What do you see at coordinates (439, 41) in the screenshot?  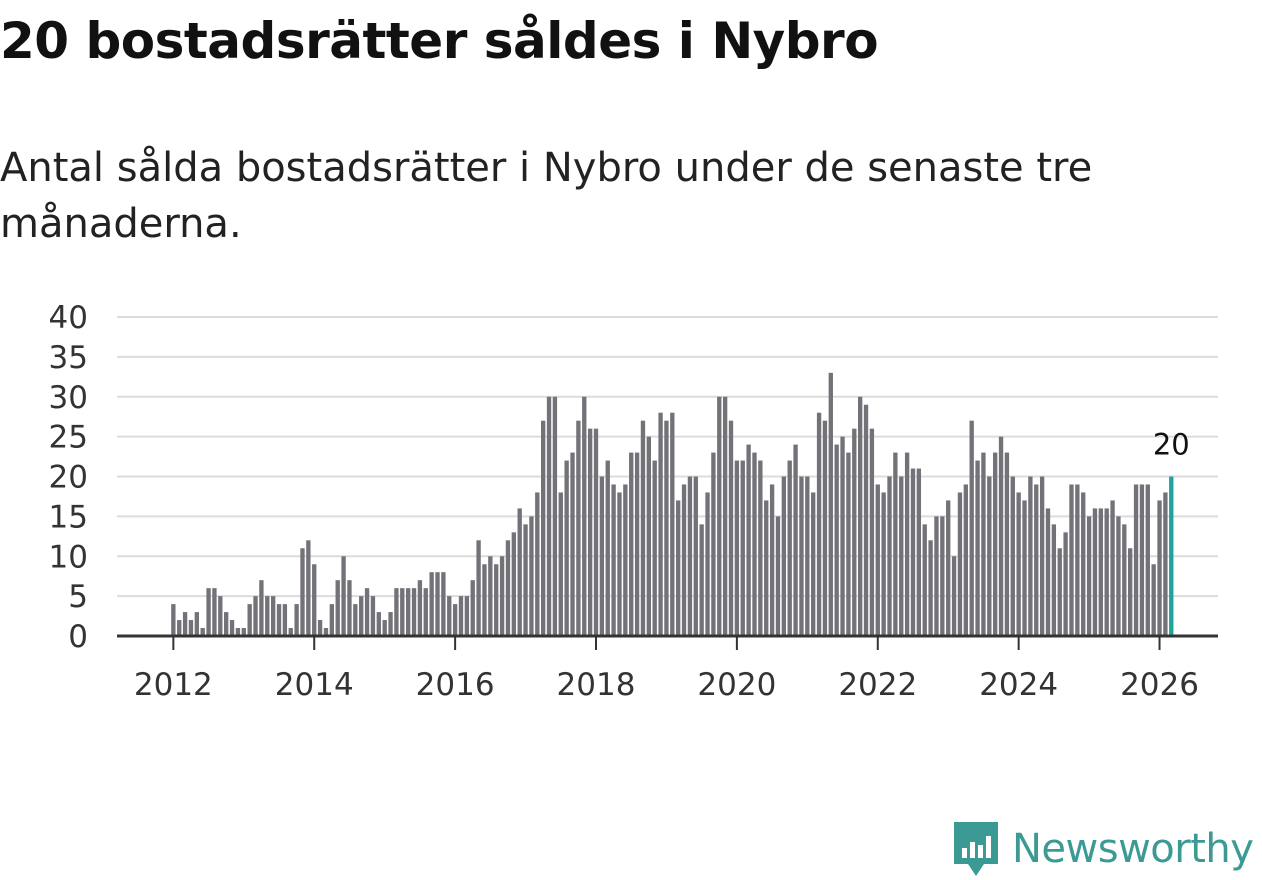 I see `chart-title: 20 bostadsrätter såldes i Nybro` at bounding box center [439, 41].